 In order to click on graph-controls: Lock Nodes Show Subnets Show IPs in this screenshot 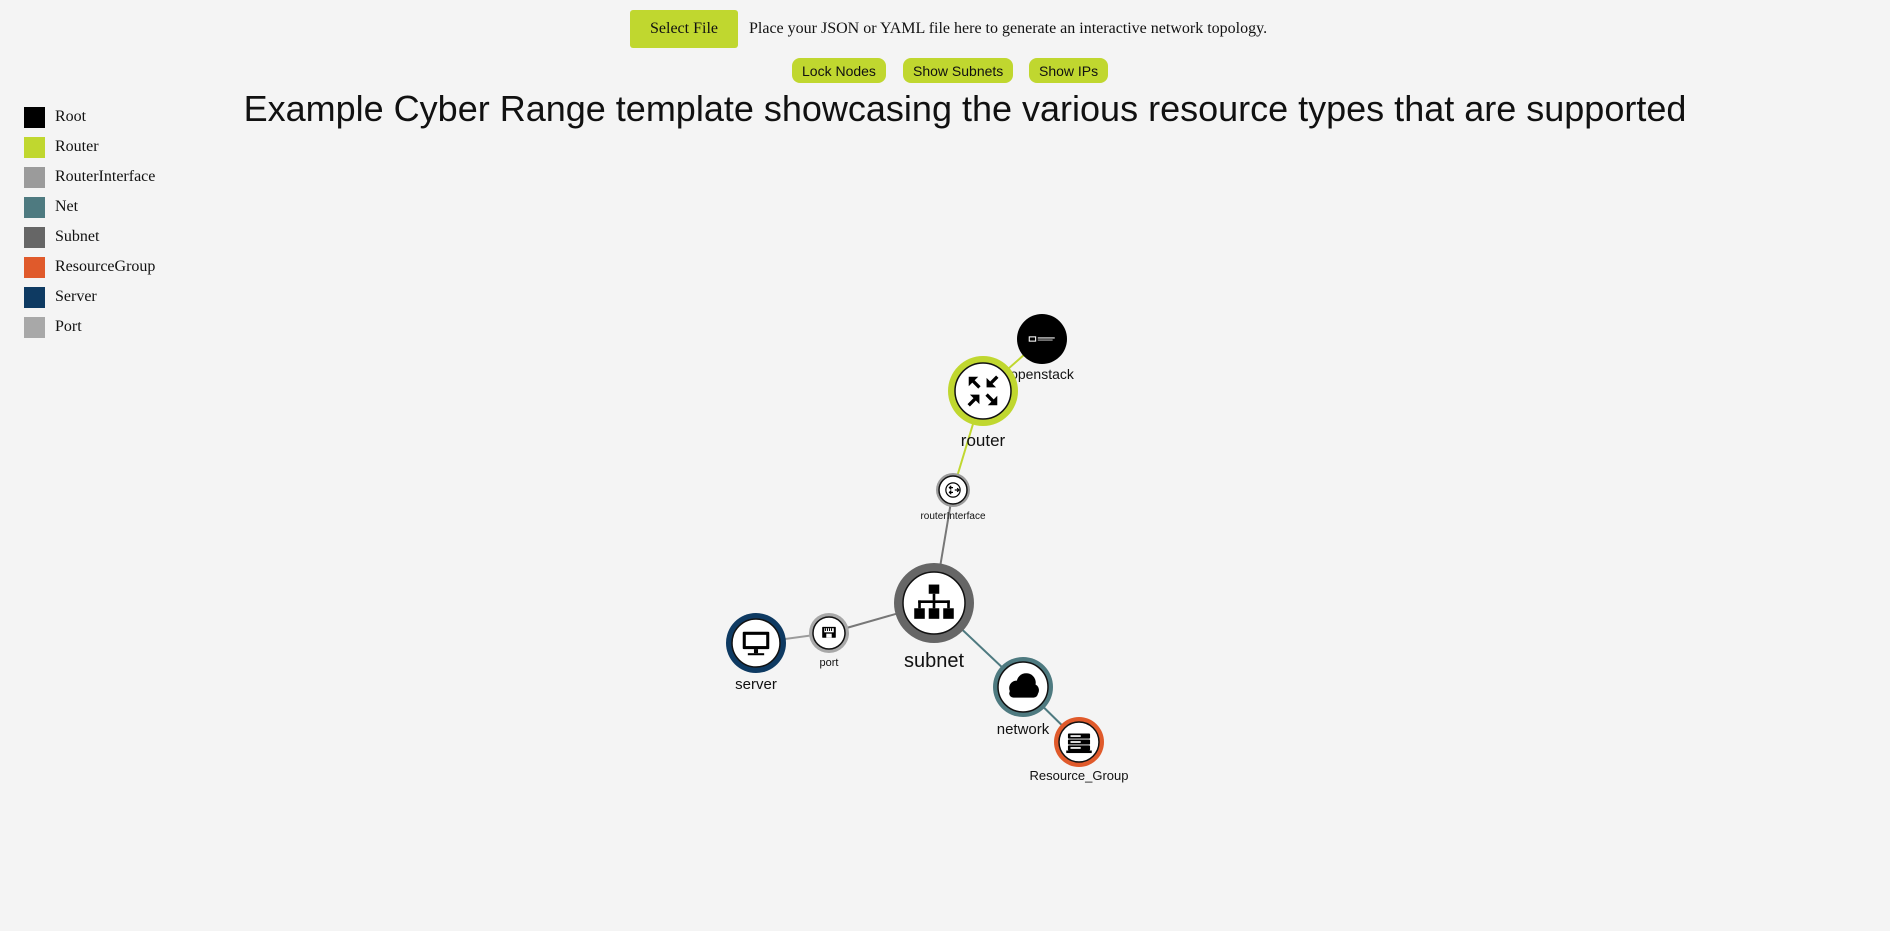, I will do `click(945, 71)`.